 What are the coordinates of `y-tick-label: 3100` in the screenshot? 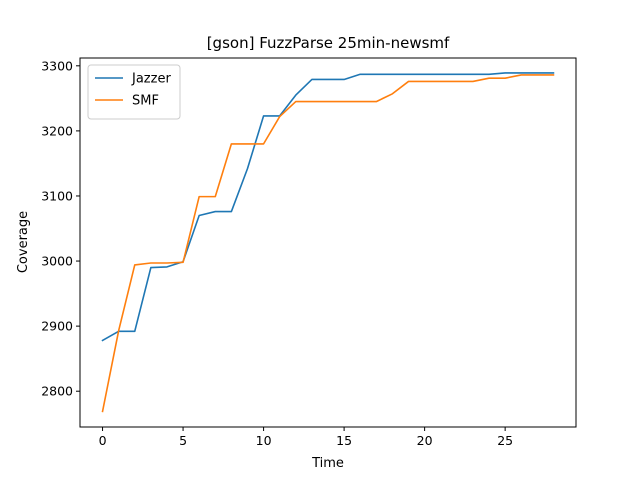 It's located at (57, 195).